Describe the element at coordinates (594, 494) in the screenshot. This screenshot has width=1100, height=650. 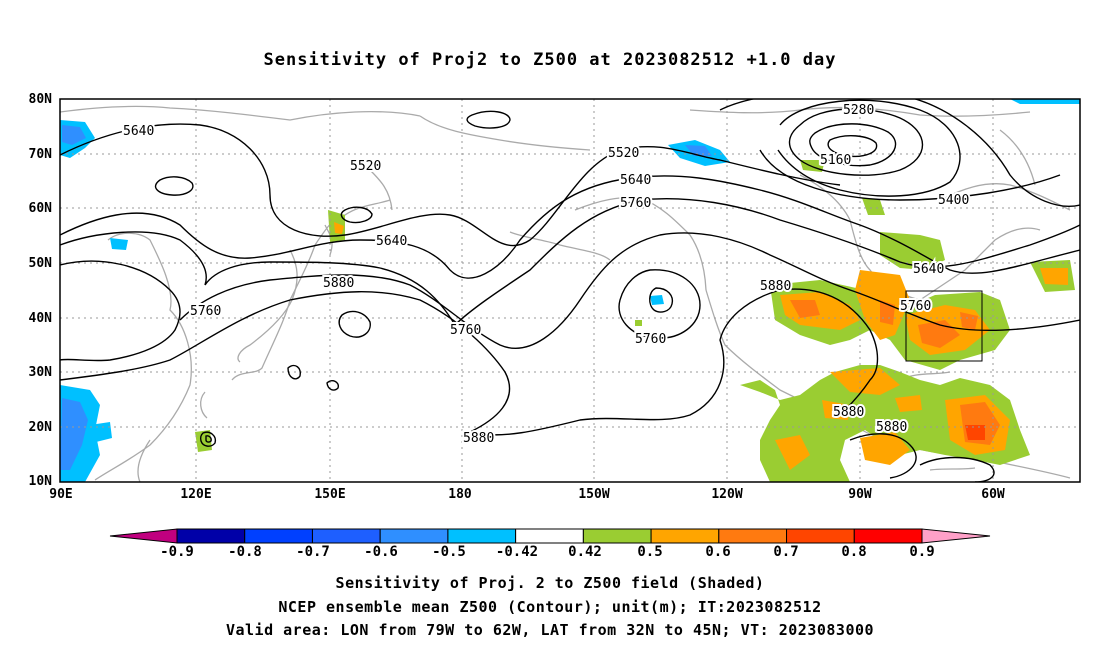
I see `lon-label-150w: 150W` at that location.